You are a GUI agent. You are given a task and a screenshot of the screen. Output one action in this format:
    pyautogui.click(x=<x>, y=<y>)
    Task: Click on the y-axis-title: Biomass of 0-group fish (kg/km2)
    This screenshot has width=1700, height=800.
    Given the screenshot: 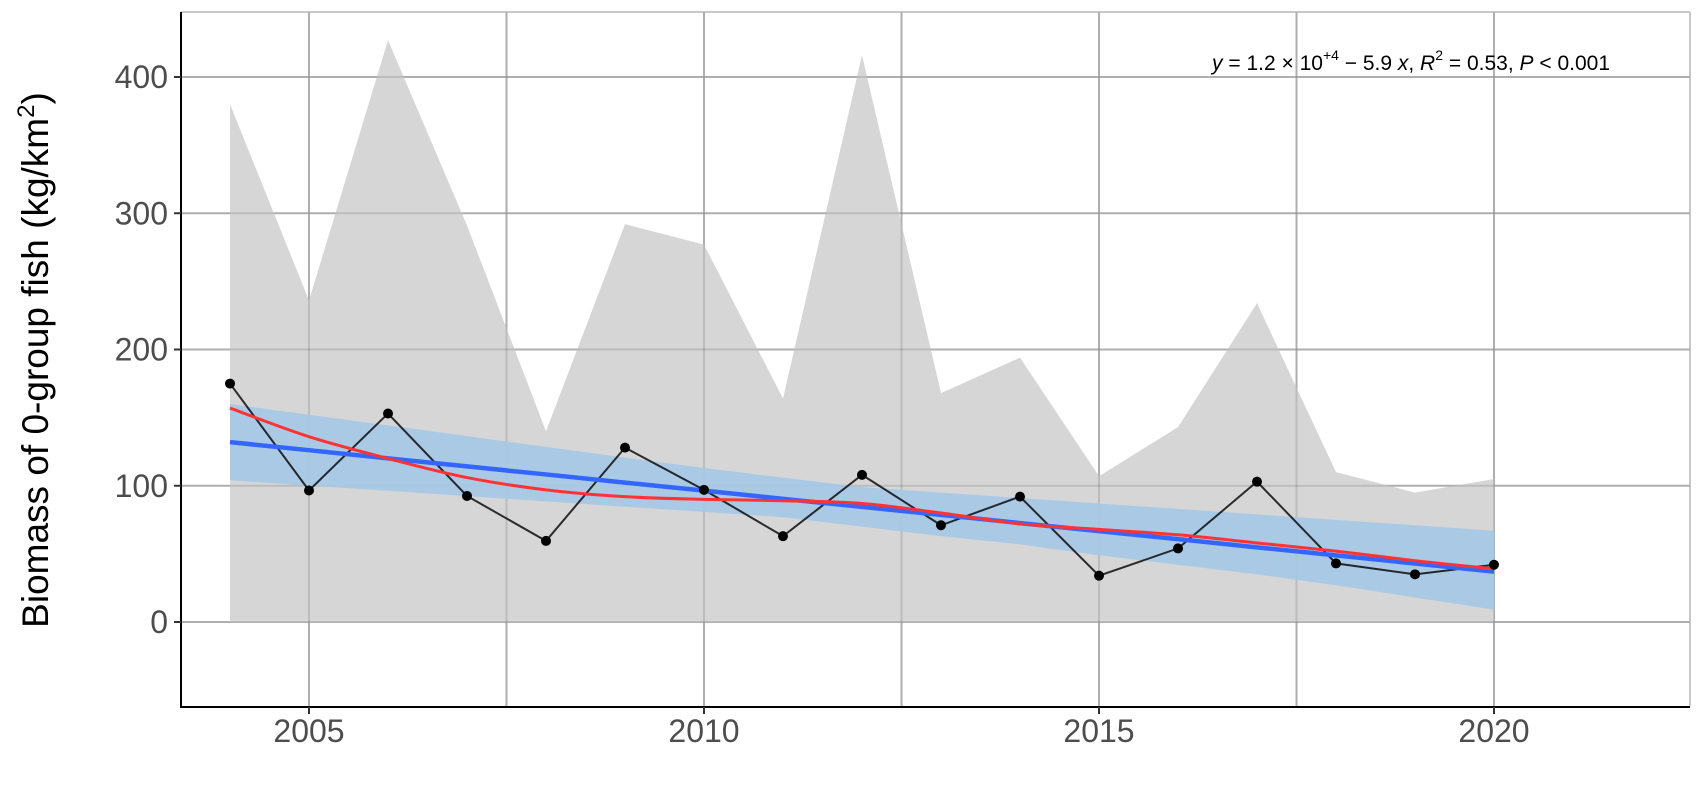 What is the action you would take?
    pyautogui.click(x=34, y=360)
    